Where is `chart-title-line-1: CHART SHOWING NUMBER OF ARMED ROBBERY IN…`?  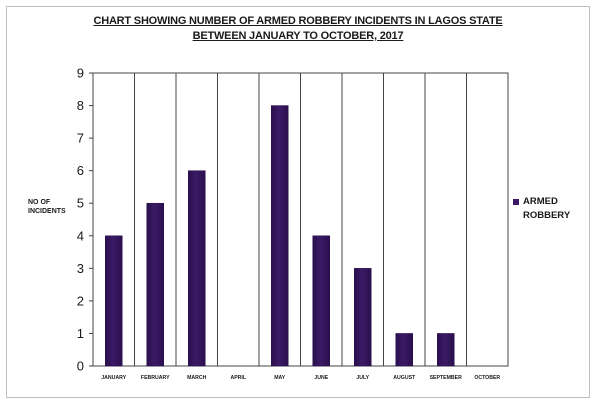
chart-title-line-1: CHART SHOWING NUMBER OF ARMED ROBBERY IN… is located at coordinates (298, 21).